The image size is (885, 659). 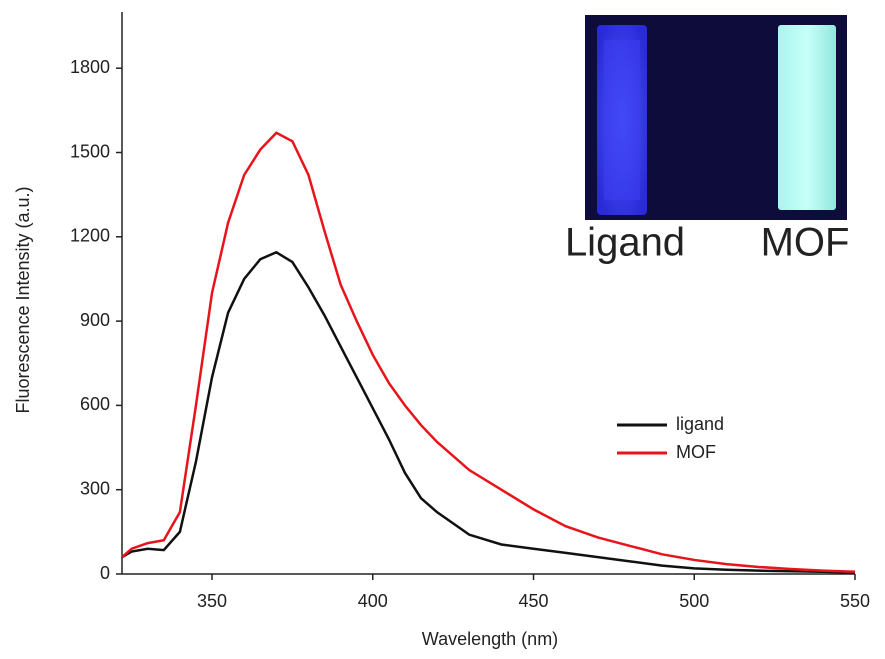 What do you see at coordinates (625, 243) in the screenshot?
I see `inset-label: Ligand` at bounding box center [625, 243].